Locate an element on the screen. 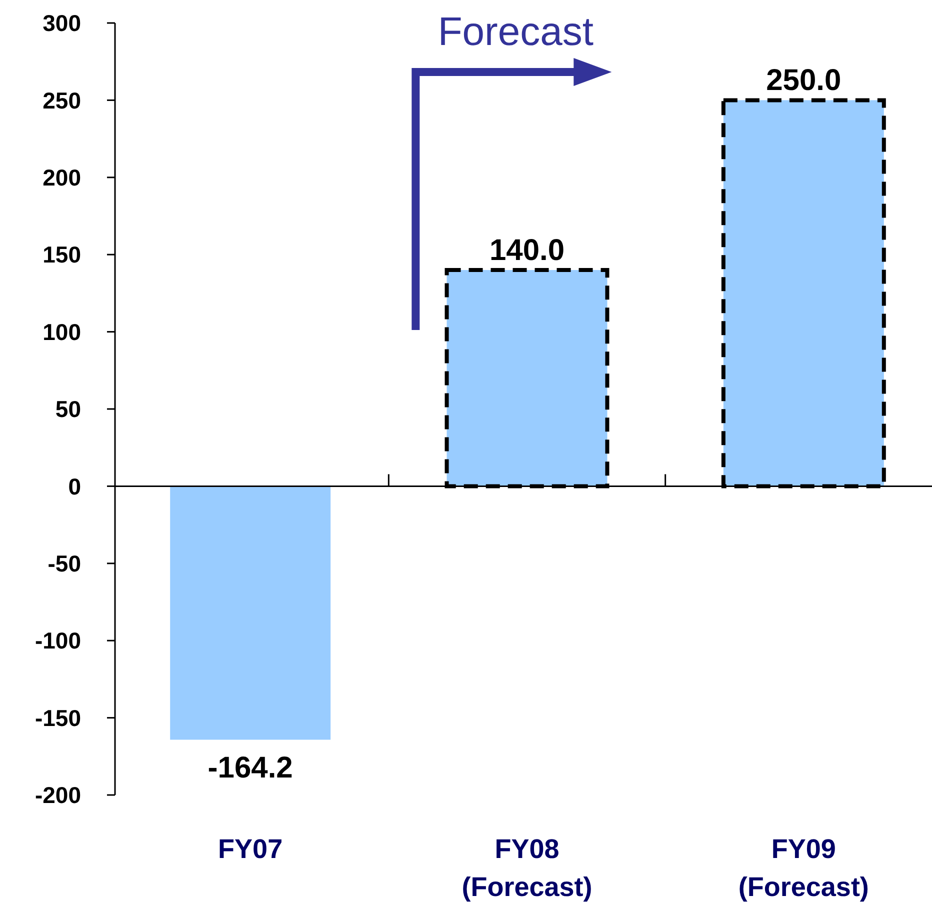 The height and width of the screenshot is (913, 932). x-tick-label: FY07 is located at coordinates (250, 849).